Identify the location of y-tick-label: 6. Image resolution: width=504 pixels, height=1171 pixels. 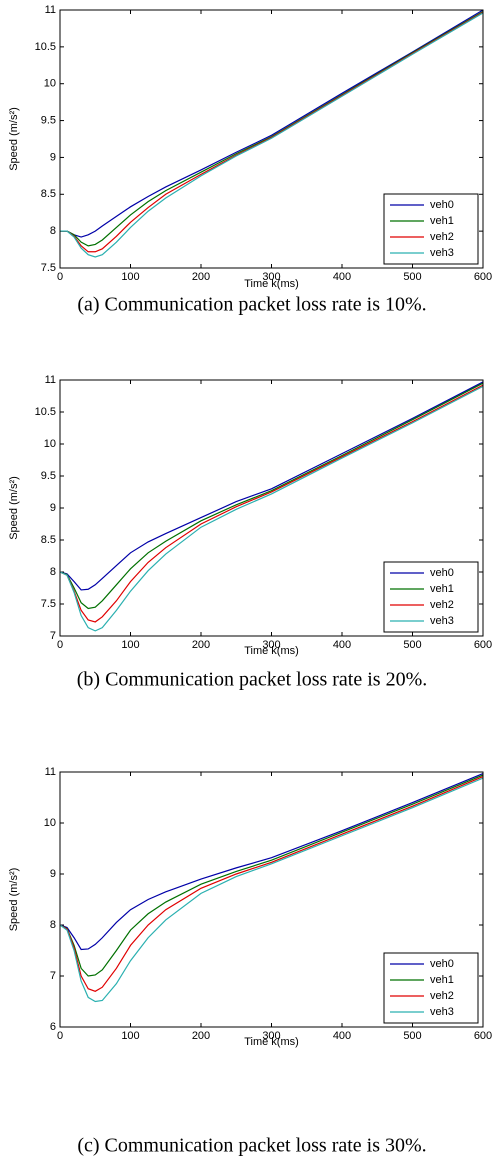
(53, 1027).